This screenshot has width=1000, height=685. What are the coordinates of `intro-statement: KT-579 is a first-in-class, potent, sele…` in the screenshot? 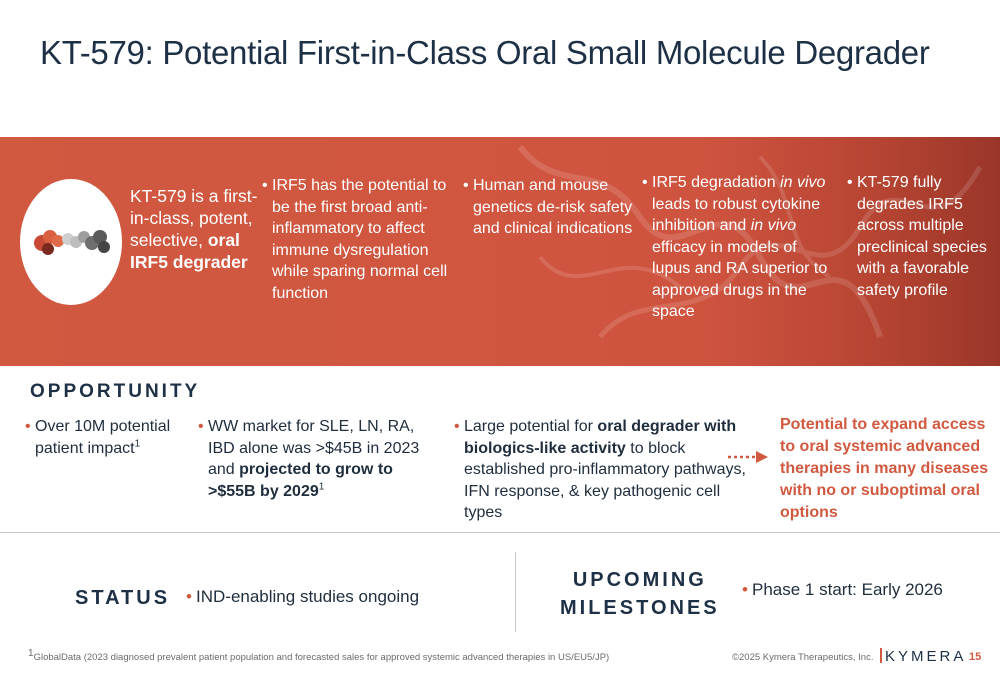 It's located at (195, 229).